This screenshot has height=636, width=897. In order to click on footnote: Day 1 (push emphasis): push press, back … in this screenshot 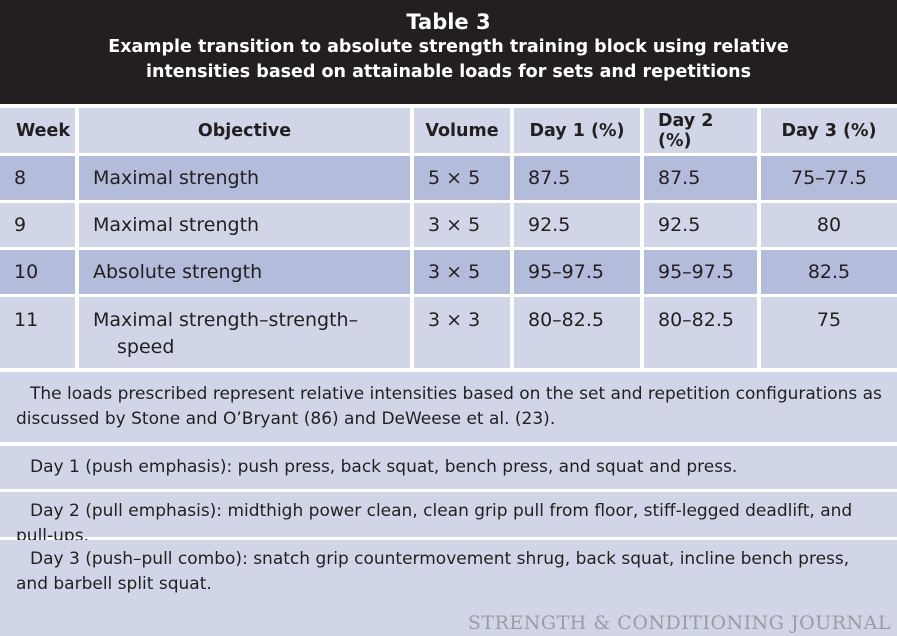, I will do `click(448, 467)`.